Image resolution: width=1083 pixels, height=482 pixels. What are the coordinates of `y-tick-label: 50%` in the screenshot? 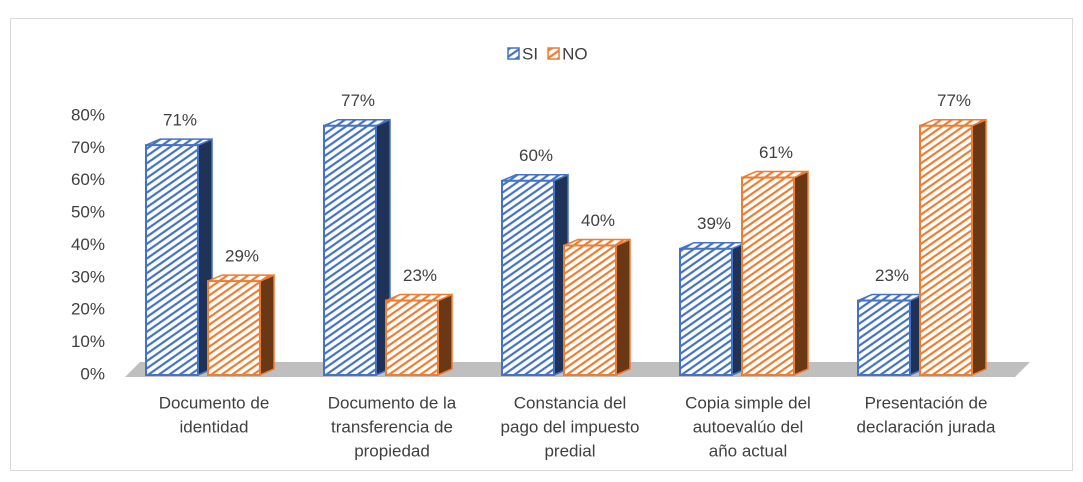 It's located at (88, 212).